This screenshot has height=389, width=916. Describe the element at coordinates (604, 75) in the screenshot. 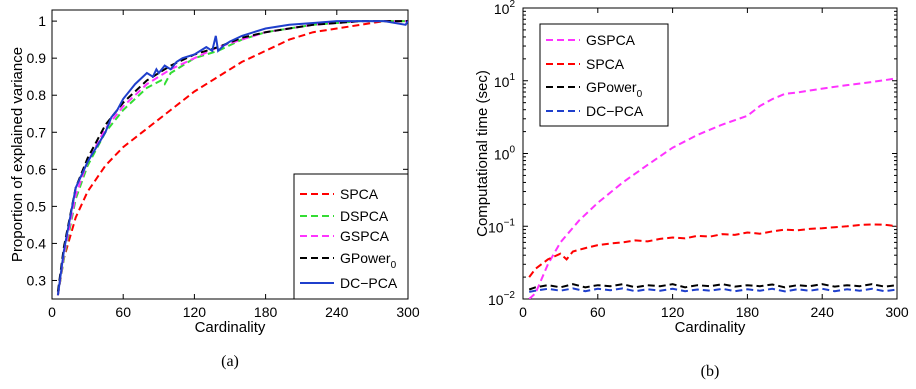

I see `legend: GSPCA SPCA GPower0 DC−PCA` at that location.